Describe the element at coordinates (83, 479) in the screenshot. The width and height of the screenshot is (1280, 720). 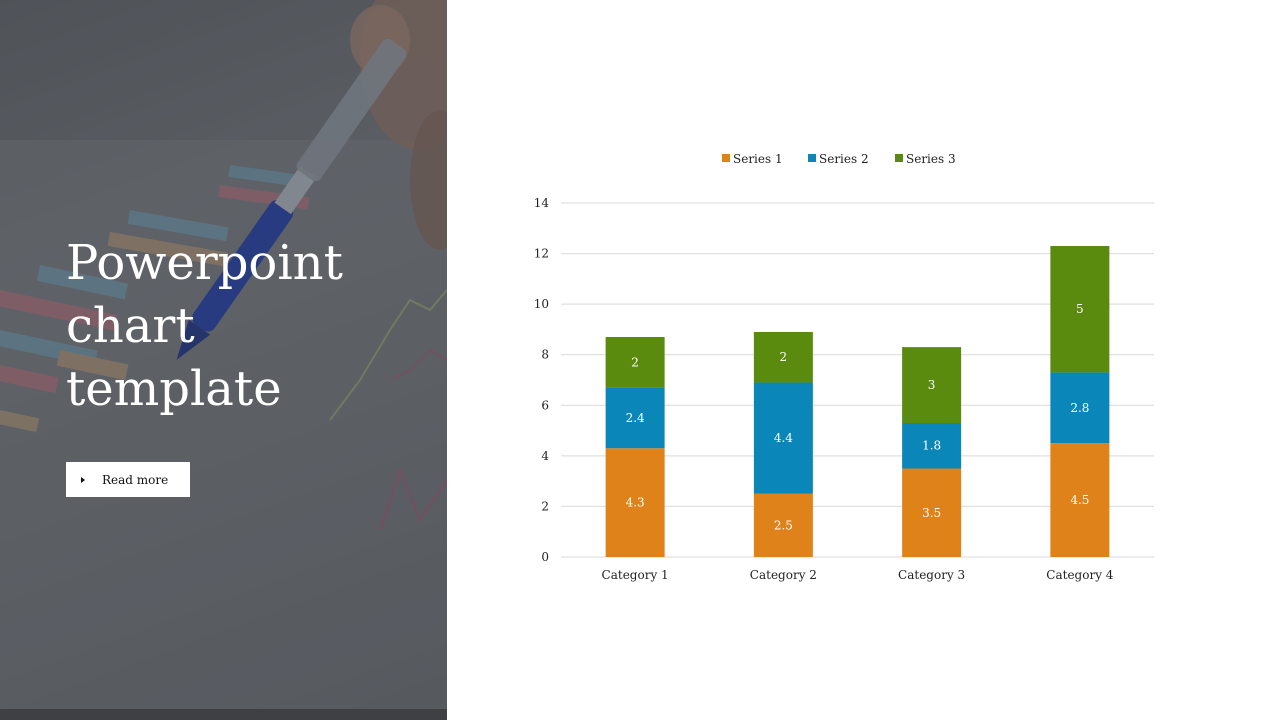
I see `play-arrow-icon` at that location.